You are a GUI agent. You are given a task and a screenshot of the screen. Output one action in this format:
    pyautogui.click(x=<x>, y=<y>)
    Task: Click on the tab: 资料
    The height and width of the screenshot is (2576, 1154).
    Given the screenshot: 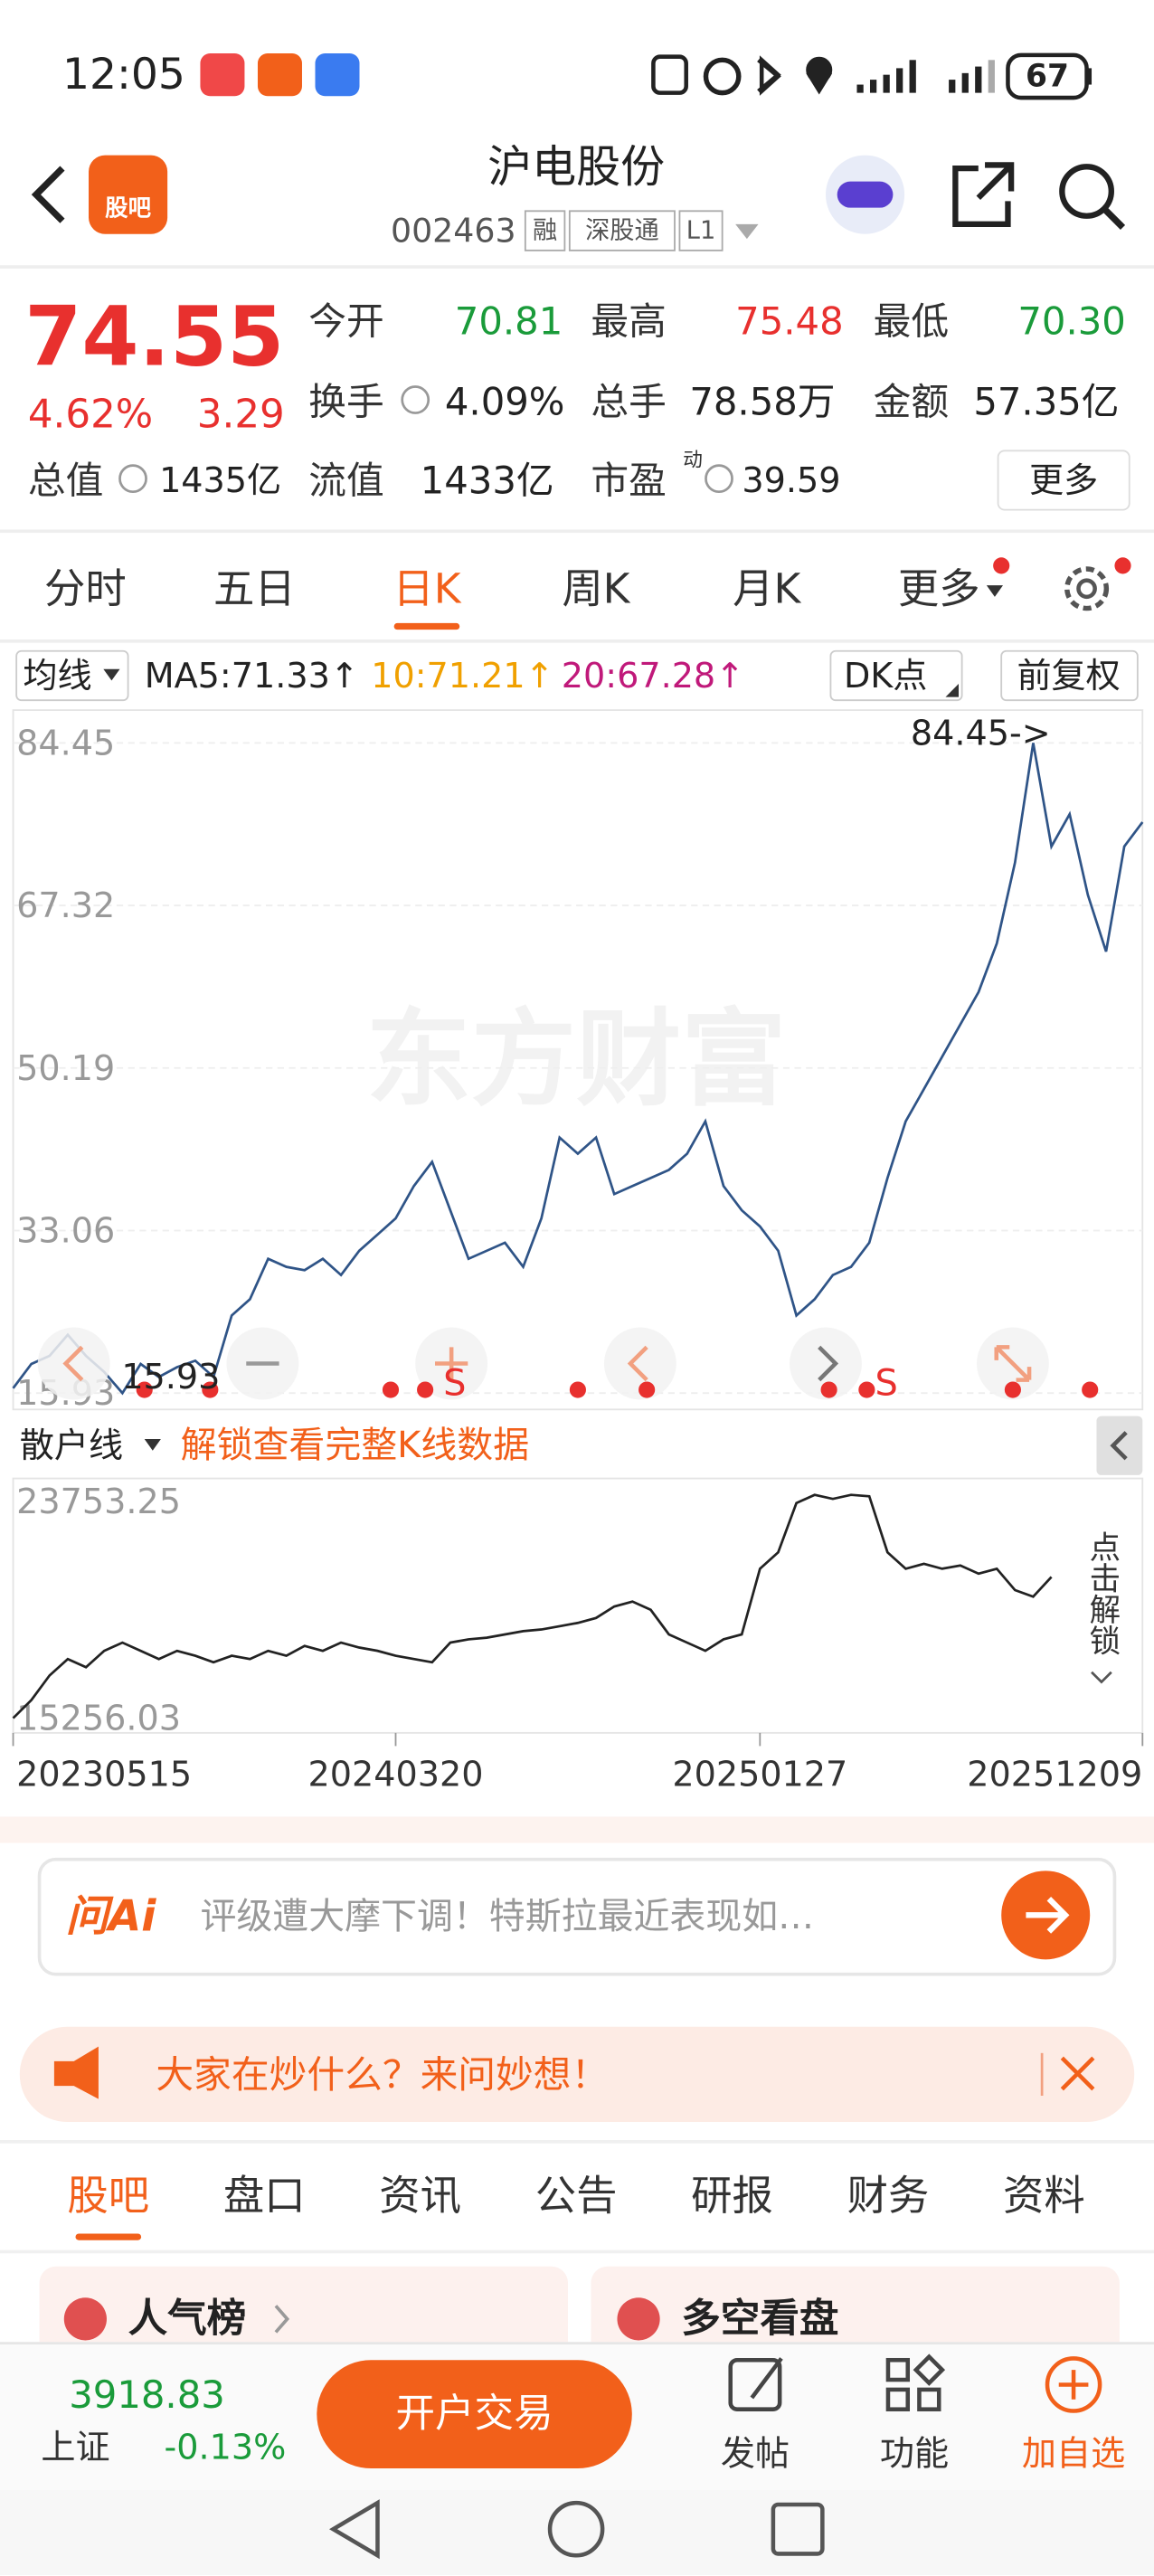 What is the action you would take?
    pyautogui.click(x=1044, y=2196)
    